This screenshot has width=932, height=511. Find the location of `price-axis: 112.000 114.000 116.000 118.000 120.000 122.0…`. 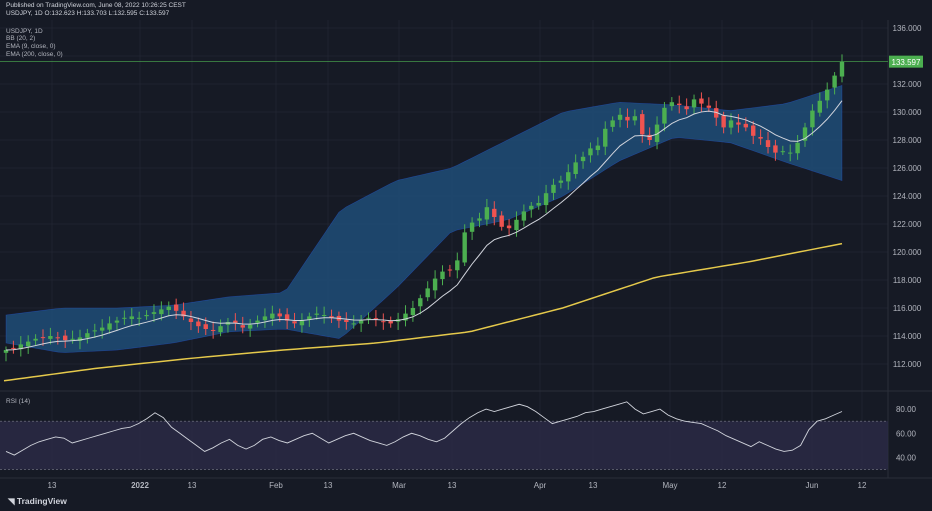

price-axis: 112.000 114.000 116.000 118.000 120.000 122.0… is located at coordinates (907, 196).